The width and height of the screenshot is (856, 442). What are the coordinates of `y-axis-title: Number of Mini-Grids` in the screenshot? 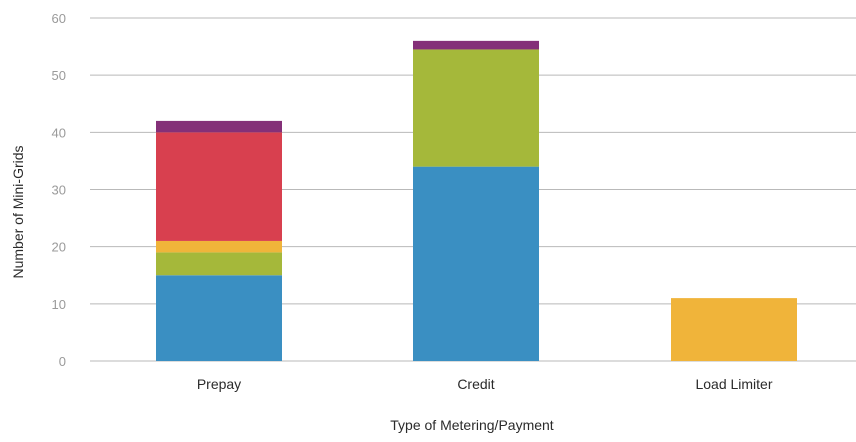 It's located at (18, 211).